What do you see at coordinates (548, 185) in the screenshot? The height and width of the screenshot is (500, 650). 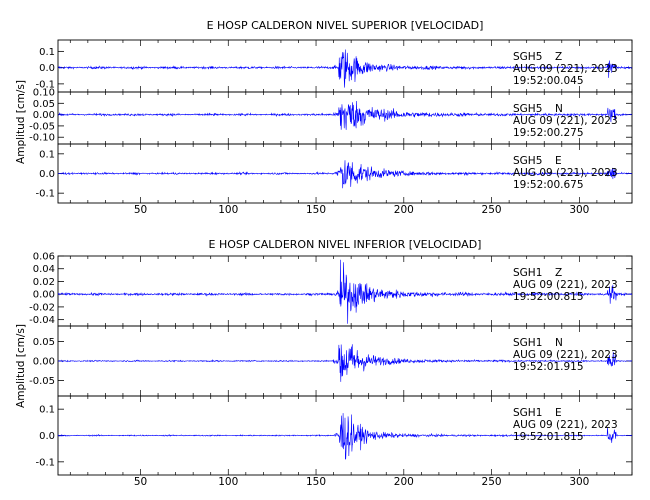 I see `time-label: 19:52:00.675` at bounding box center [548, 185].